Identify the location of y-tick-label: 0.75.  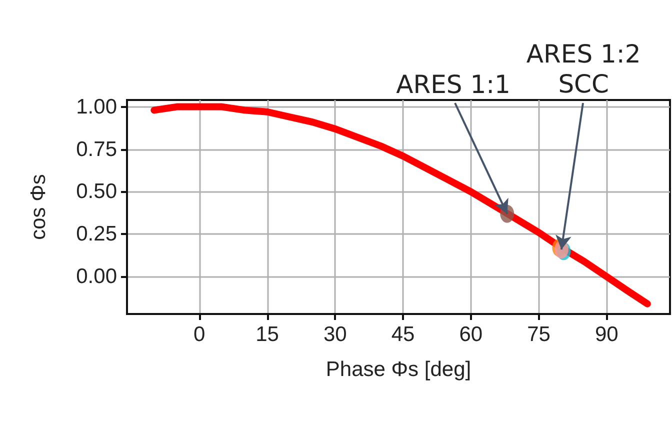
(96, 149).